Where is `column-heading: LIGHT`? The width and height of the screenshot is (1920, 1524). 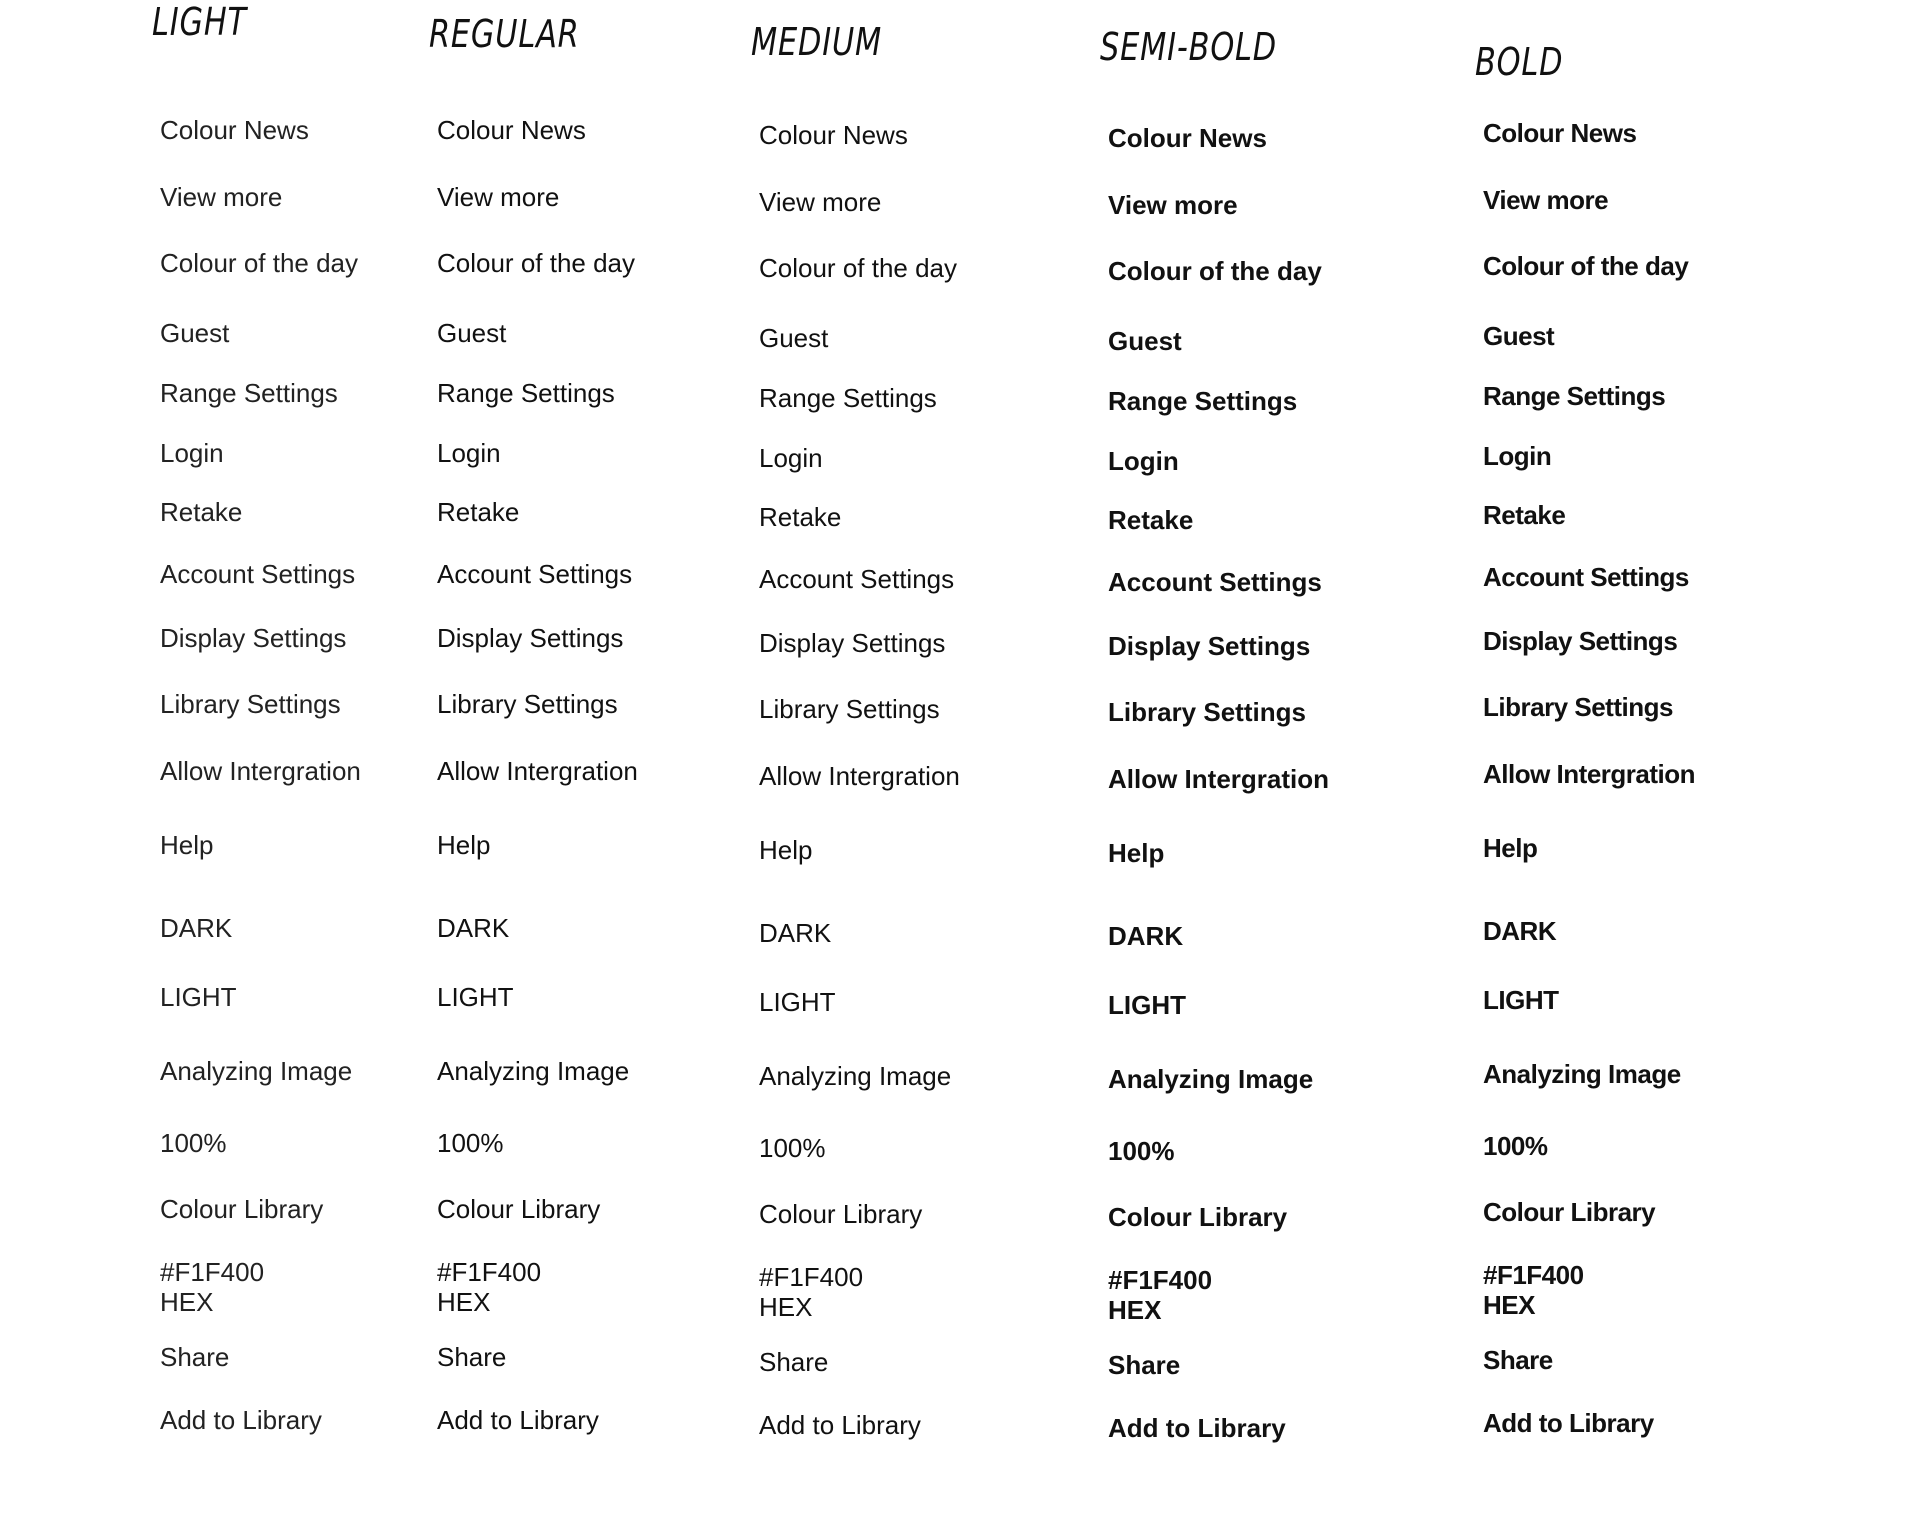 column-heading: LIGHT is located at coordinates (199, 22).